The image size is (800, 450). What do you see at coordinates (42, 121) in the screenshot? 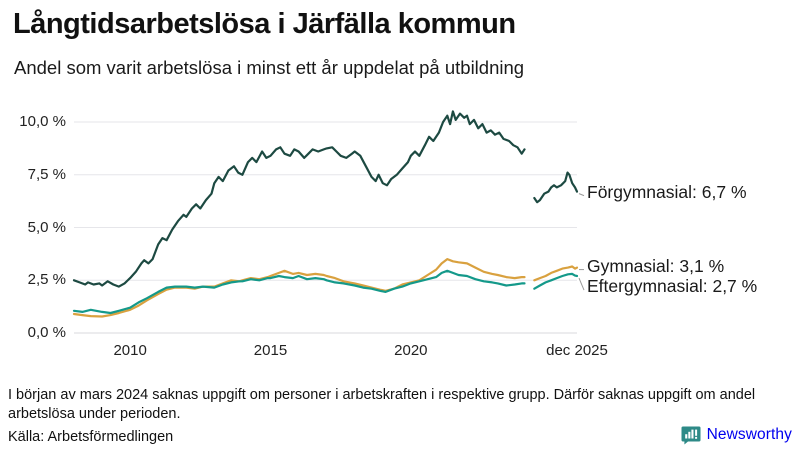
I see `y-axis-tick: 10,0 %` at bounding box center [42, 121].